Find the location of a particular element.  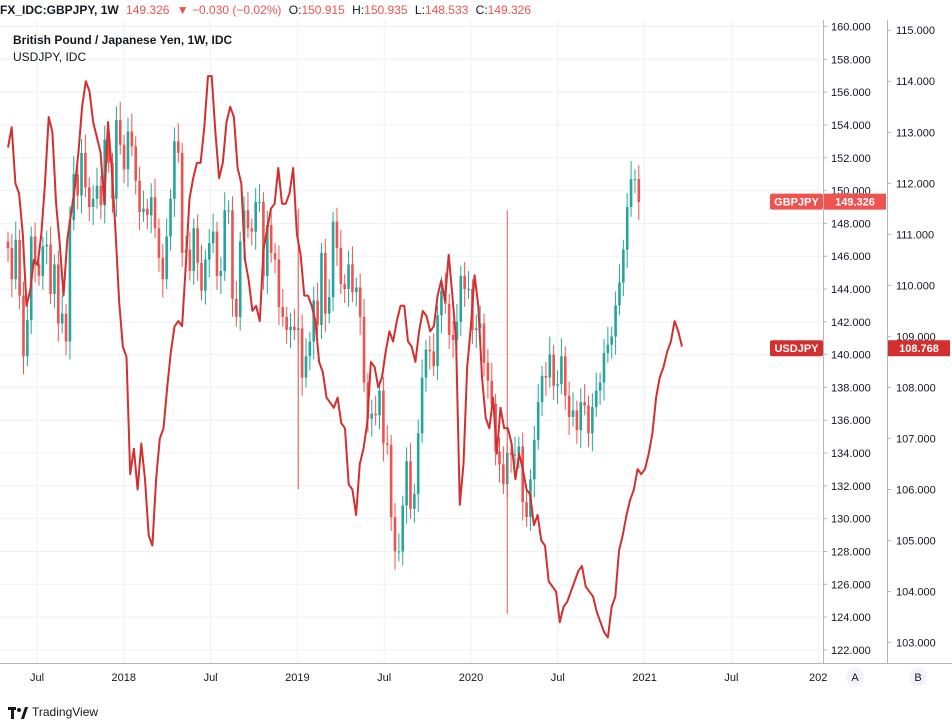

axis-b-tick-label: 108.000 is located at coordinates (916, 388).